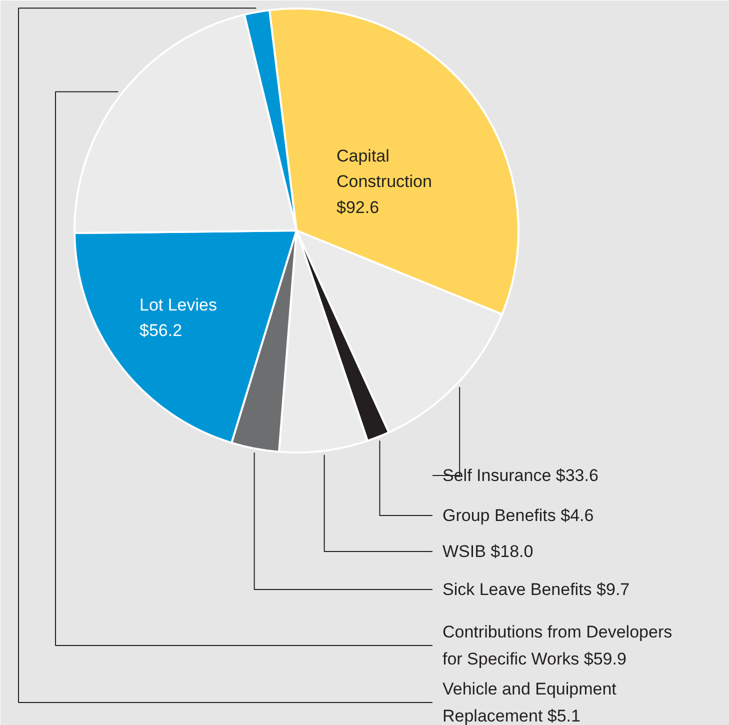  Describe the element at coordinates (518, 515) in the screenshot. I see `slice-label: Group Benefits $4.6` at that location.